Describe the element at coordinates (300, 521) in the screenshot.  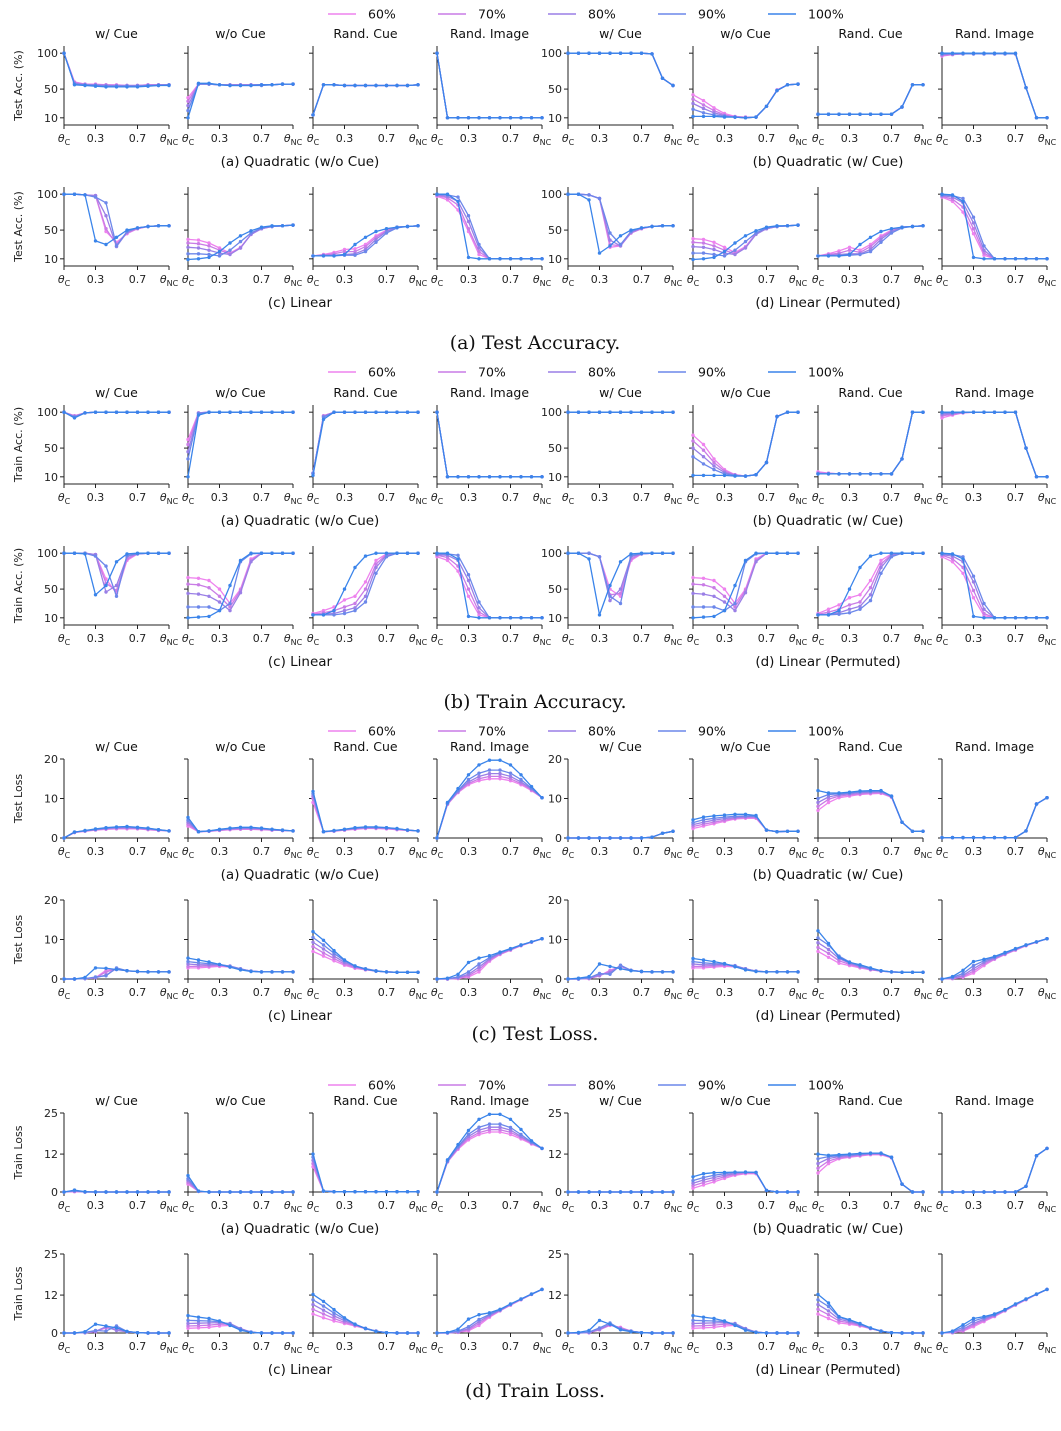
I see `row-caption: (a) Quadratic (w/o Cue)` at that location.